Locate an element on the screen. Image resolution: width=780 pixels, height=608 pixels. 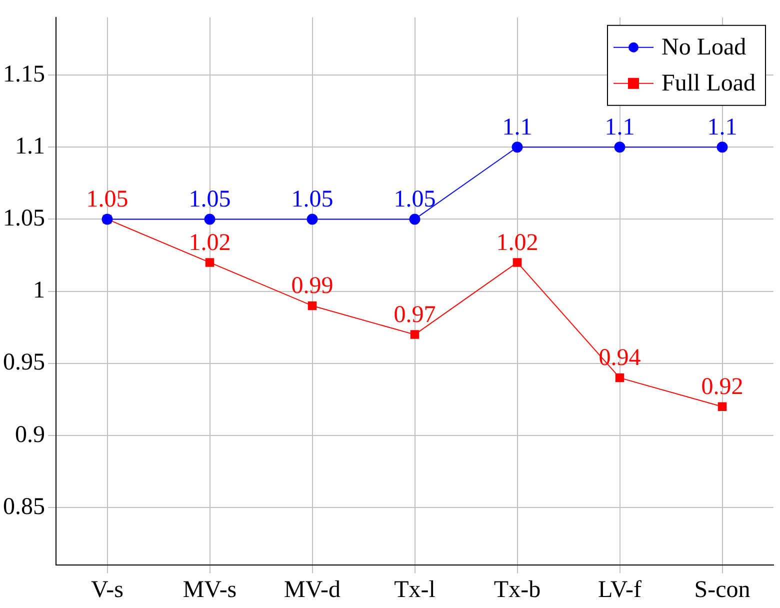
legend-label: Full Load is located at coordinates (709, 83).